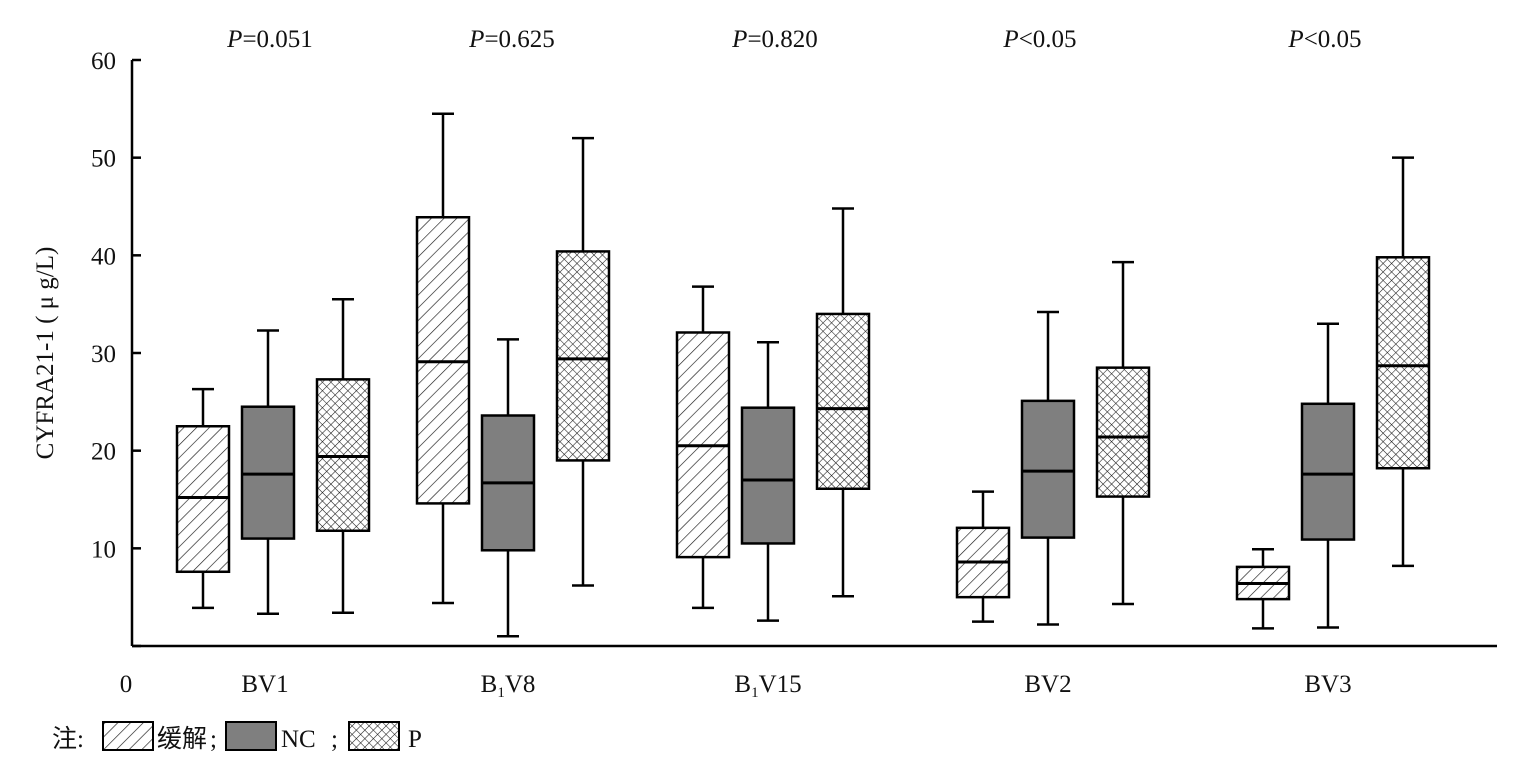 The width and height of the screenshot is (1535, 779). I want to click on y-tick-label-40: 40, so click(103, 256).